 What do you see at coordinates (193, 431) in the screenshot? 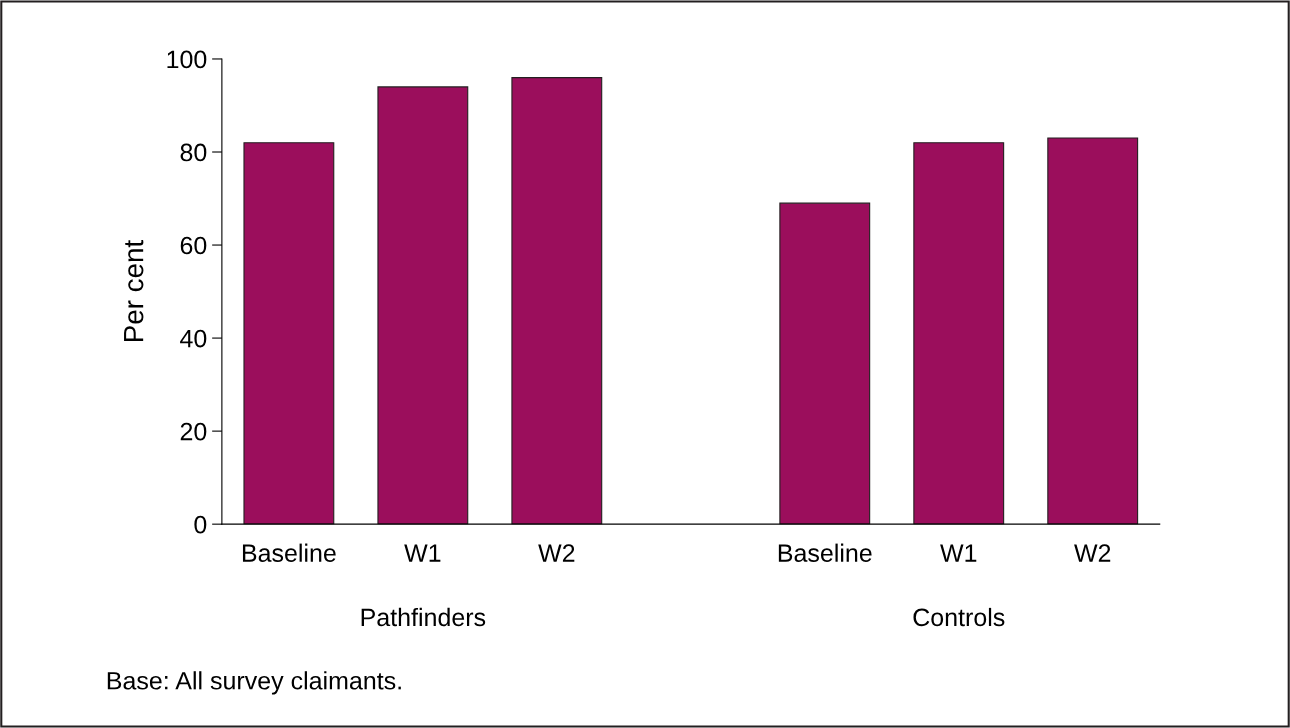
I see `y-tick-label: 20` at bounding box center [193, 431].